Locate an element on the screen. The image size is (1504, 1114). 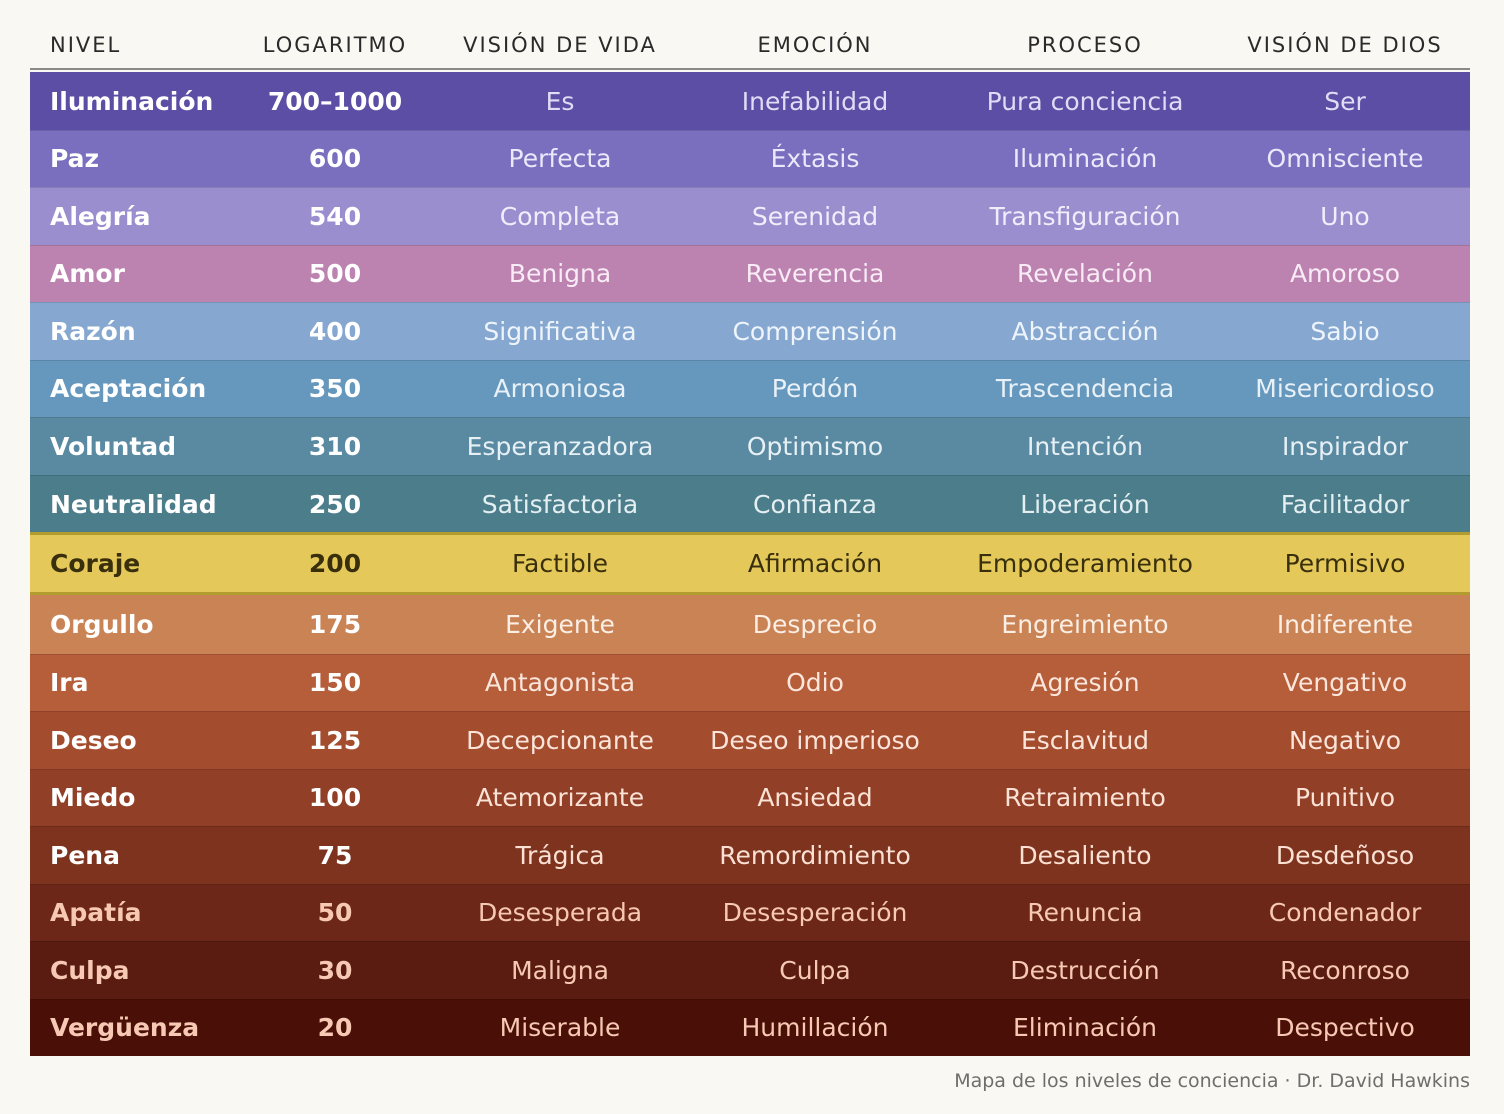
cell-vision-de-vida: Miserable is located at coordinates (560, 1027).